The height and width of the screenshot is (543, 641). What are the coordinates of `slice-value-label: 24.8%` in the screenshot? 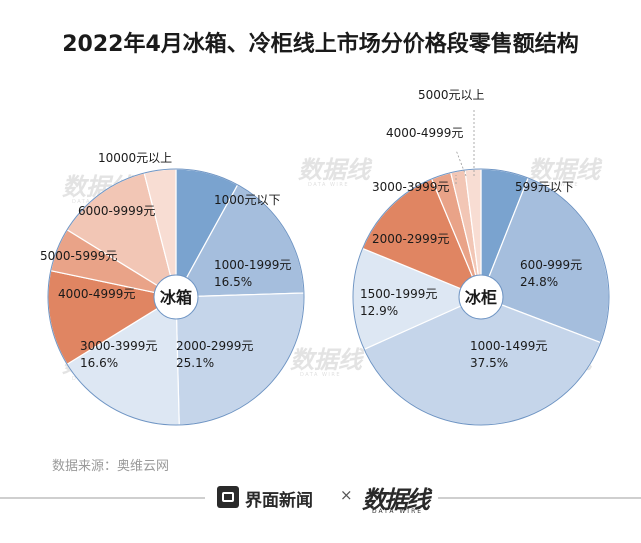 It's located at (539, 282).